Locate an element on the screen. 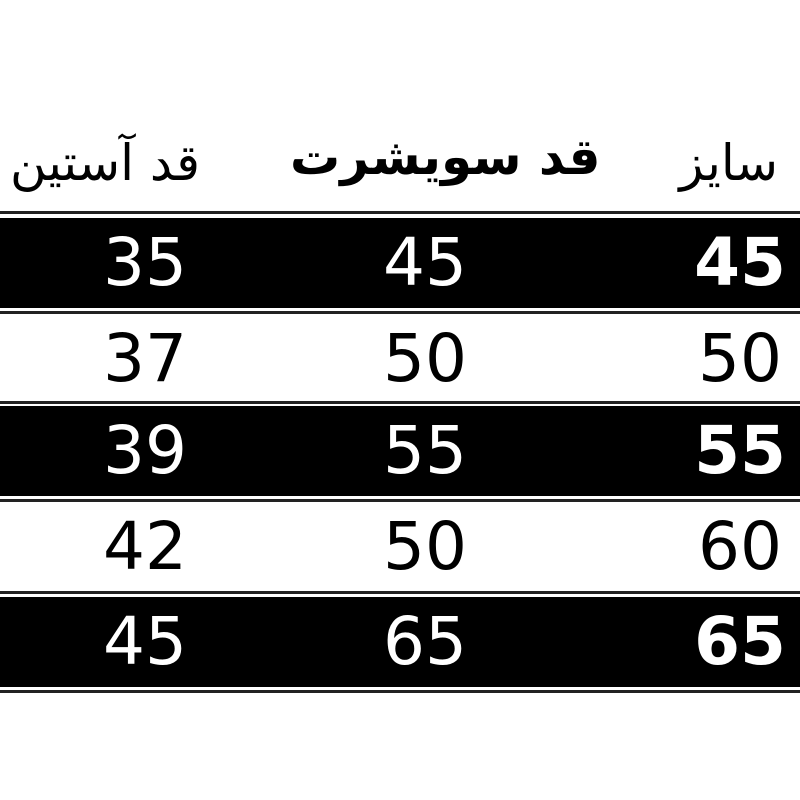 The height and width of the screenshot is (800, 800). cell-size: 50 is located at coordinates (740, 358).